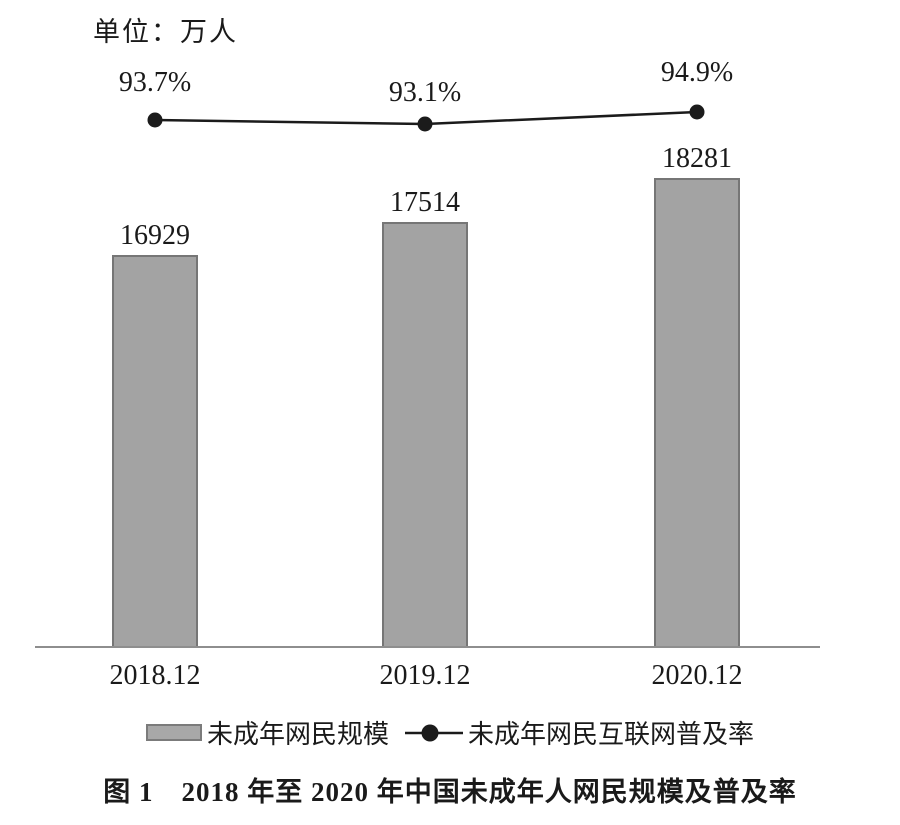  What do you see at coordinates (697, 72) in the screenshot?
I see `penetration-value-label: 94.9%` at bounding box center [697, 72].